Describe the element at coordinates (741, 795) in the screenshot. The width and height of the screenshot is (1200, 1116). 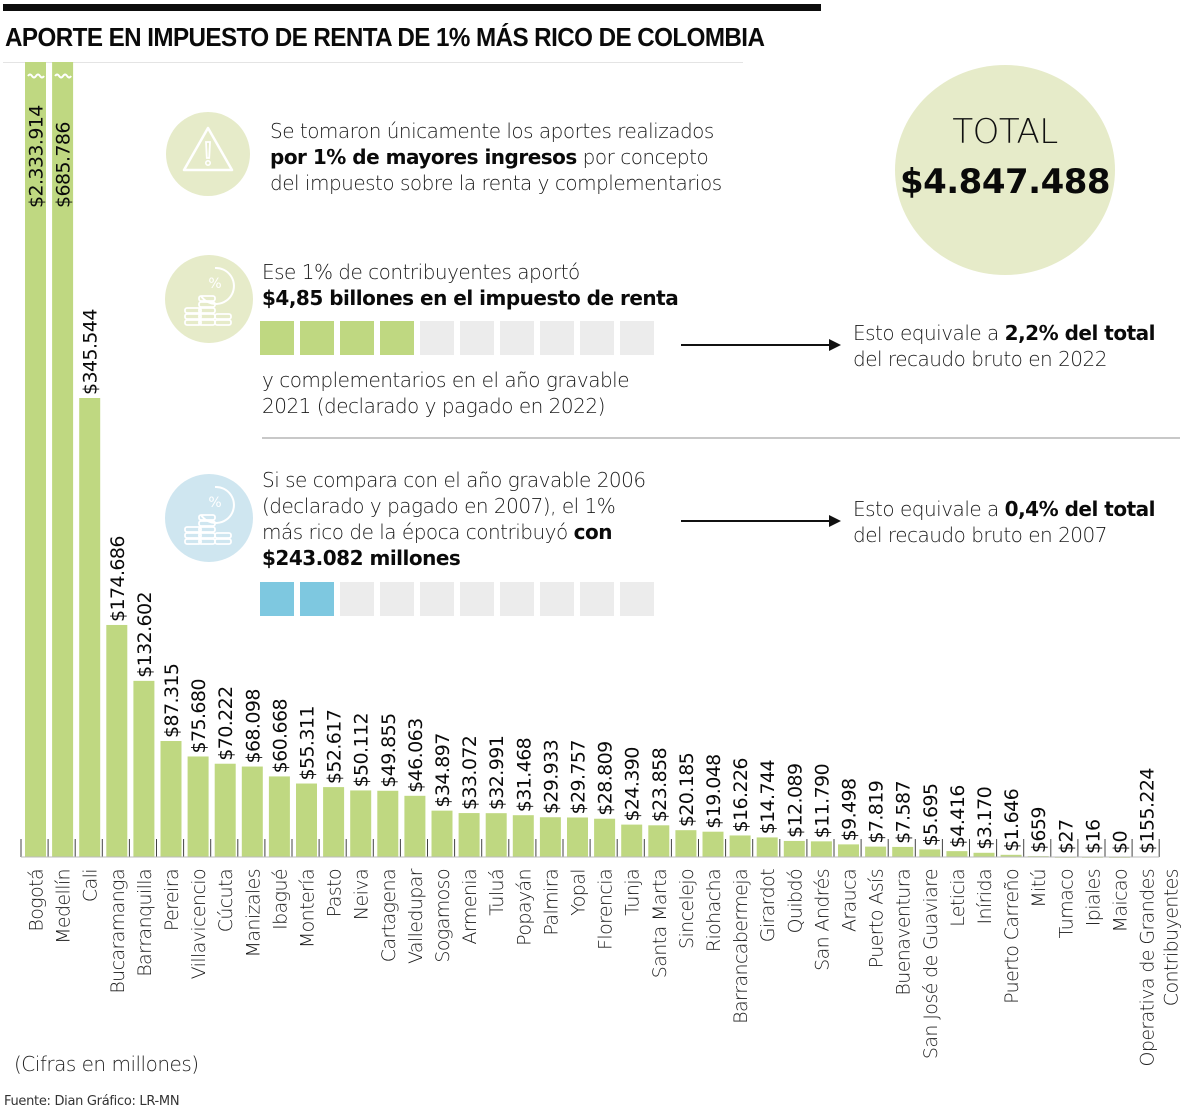
I see `value-label: $16.226` at that location.